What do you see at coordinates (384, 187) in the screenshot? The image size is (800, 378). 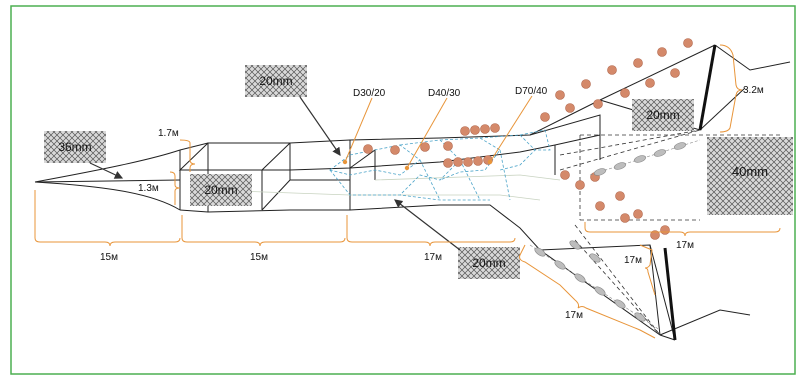 I see `sweep-lines` at bounding box center [384, 187].